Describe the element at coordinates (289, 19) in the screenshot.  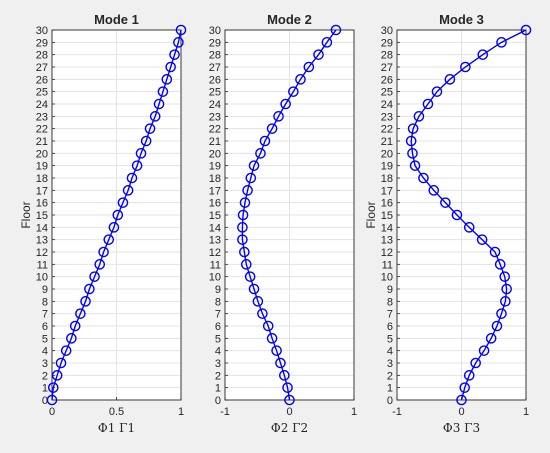
I see `subplot-title: Mode 2` at that location.